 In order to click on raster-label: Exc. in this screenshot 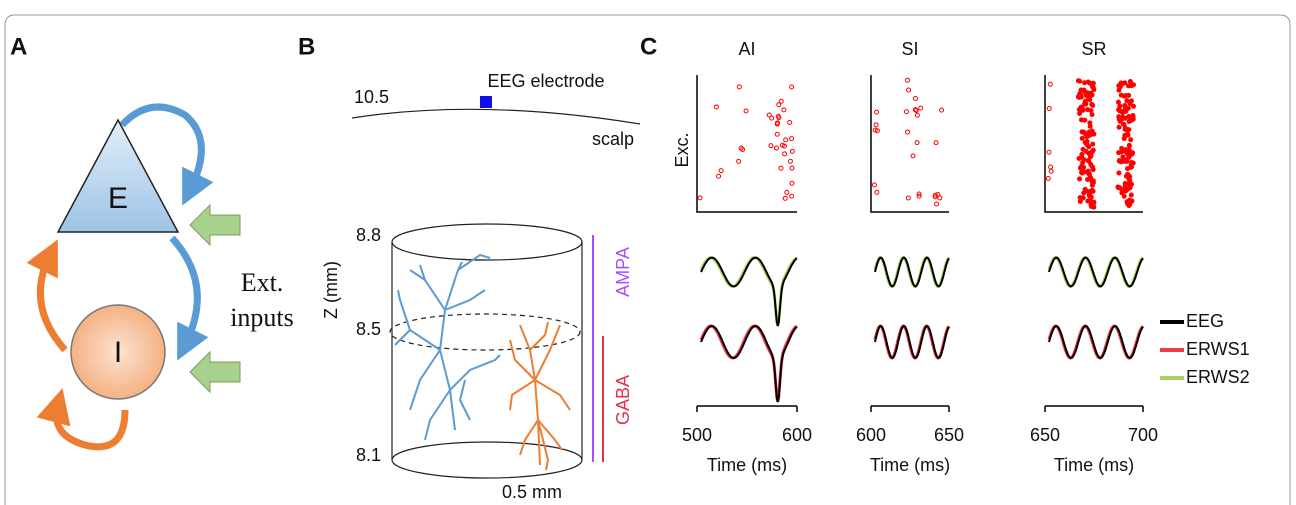, I will do `click(682, 149)`.